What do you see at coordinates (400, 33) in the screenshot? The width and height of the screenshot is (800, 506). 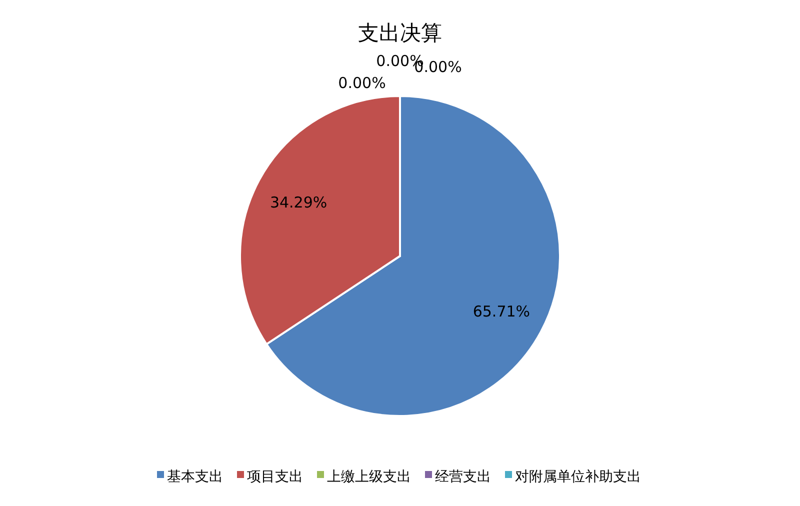 I see `chart-title: 支出决算` at bounding box center [400, 33].